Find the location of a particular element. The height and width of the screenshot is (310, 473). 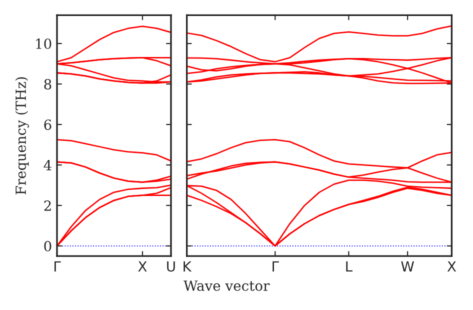

y-tick-label: 2 is located at coordinates (47, 205).